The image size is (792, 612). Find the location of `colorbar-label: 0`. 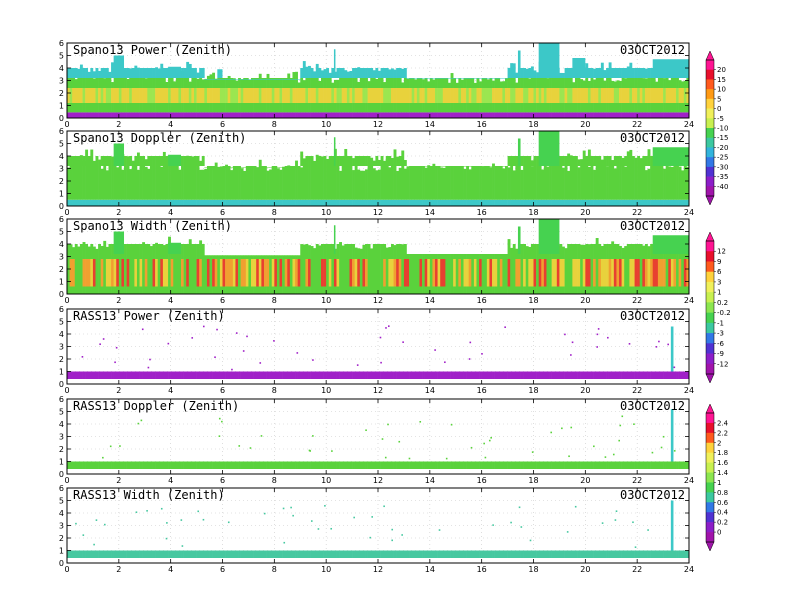

colorbar-label: 0 is located at coordinates (719, 109).